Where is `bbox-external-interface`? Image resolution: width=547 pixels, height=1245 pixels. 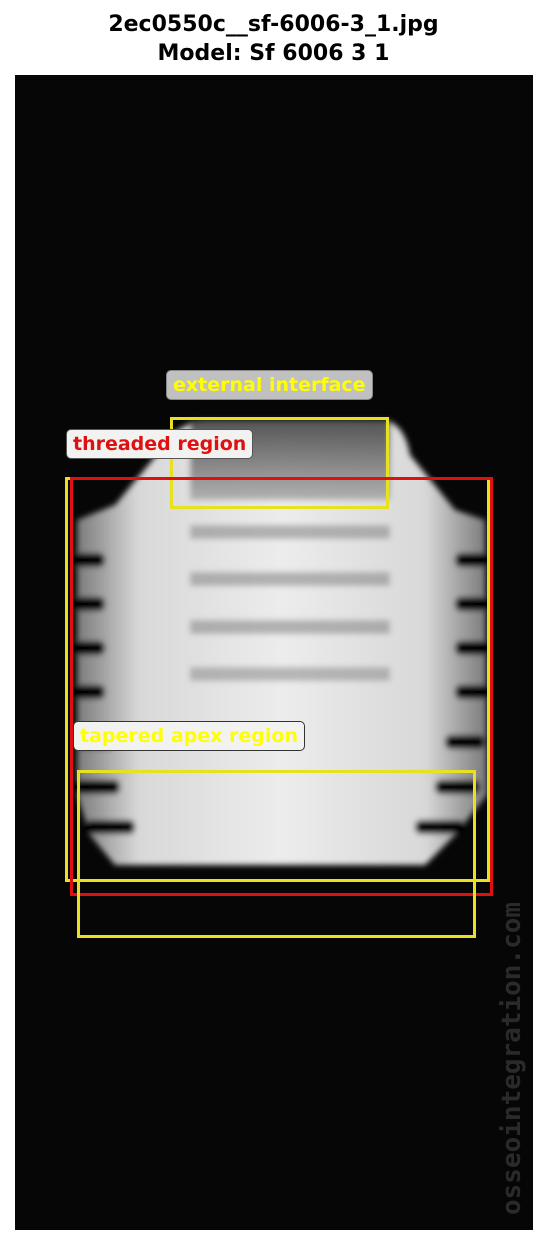
bbox-external-interface is located at coordinates (279, 463).